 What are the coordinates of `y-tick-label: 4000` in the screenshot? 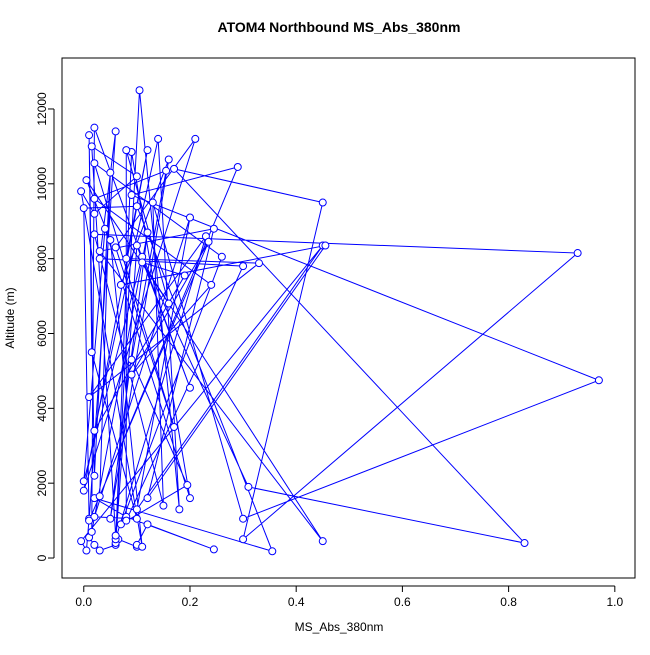 It's located at (42, 408).